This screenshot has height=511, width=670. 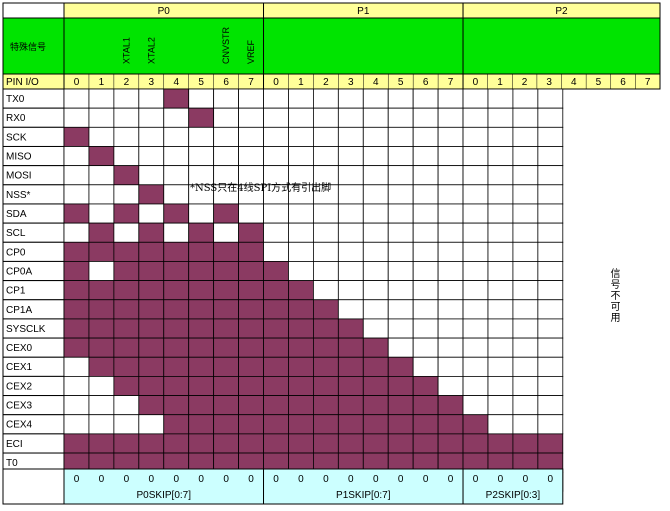 What do you see at coordinates (16, 252) in the screenshot?
I see `row-label-cp0: CP0` at bounding box center [16, 252].